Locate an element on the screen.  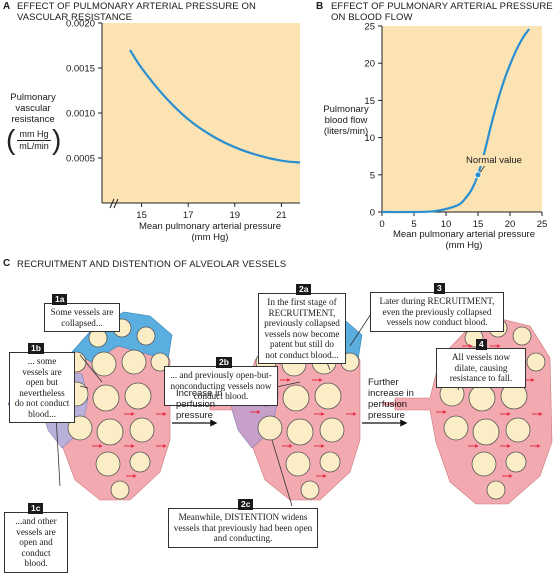
paren-right: ) is located at coordinates (57, 139).